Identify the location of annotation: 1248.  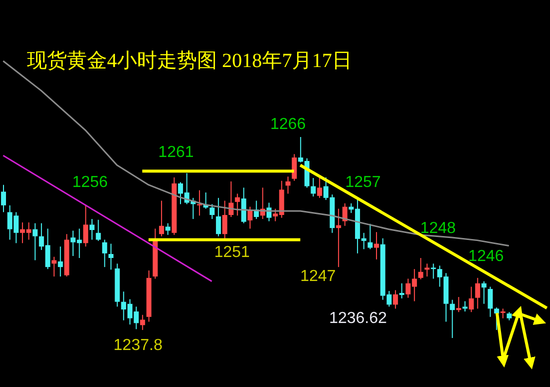
(438, 229).